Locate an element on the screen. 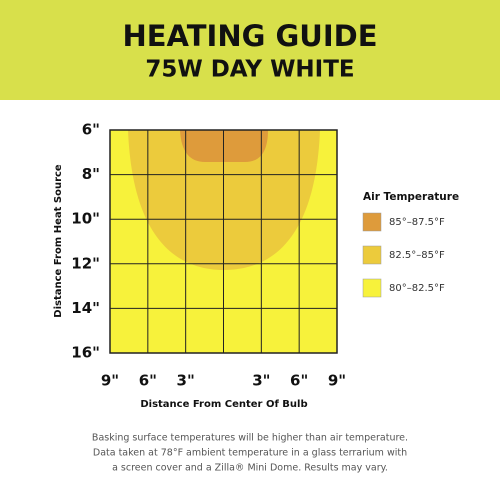  y-tick-label: 16" is located at coordinates (85, 353).